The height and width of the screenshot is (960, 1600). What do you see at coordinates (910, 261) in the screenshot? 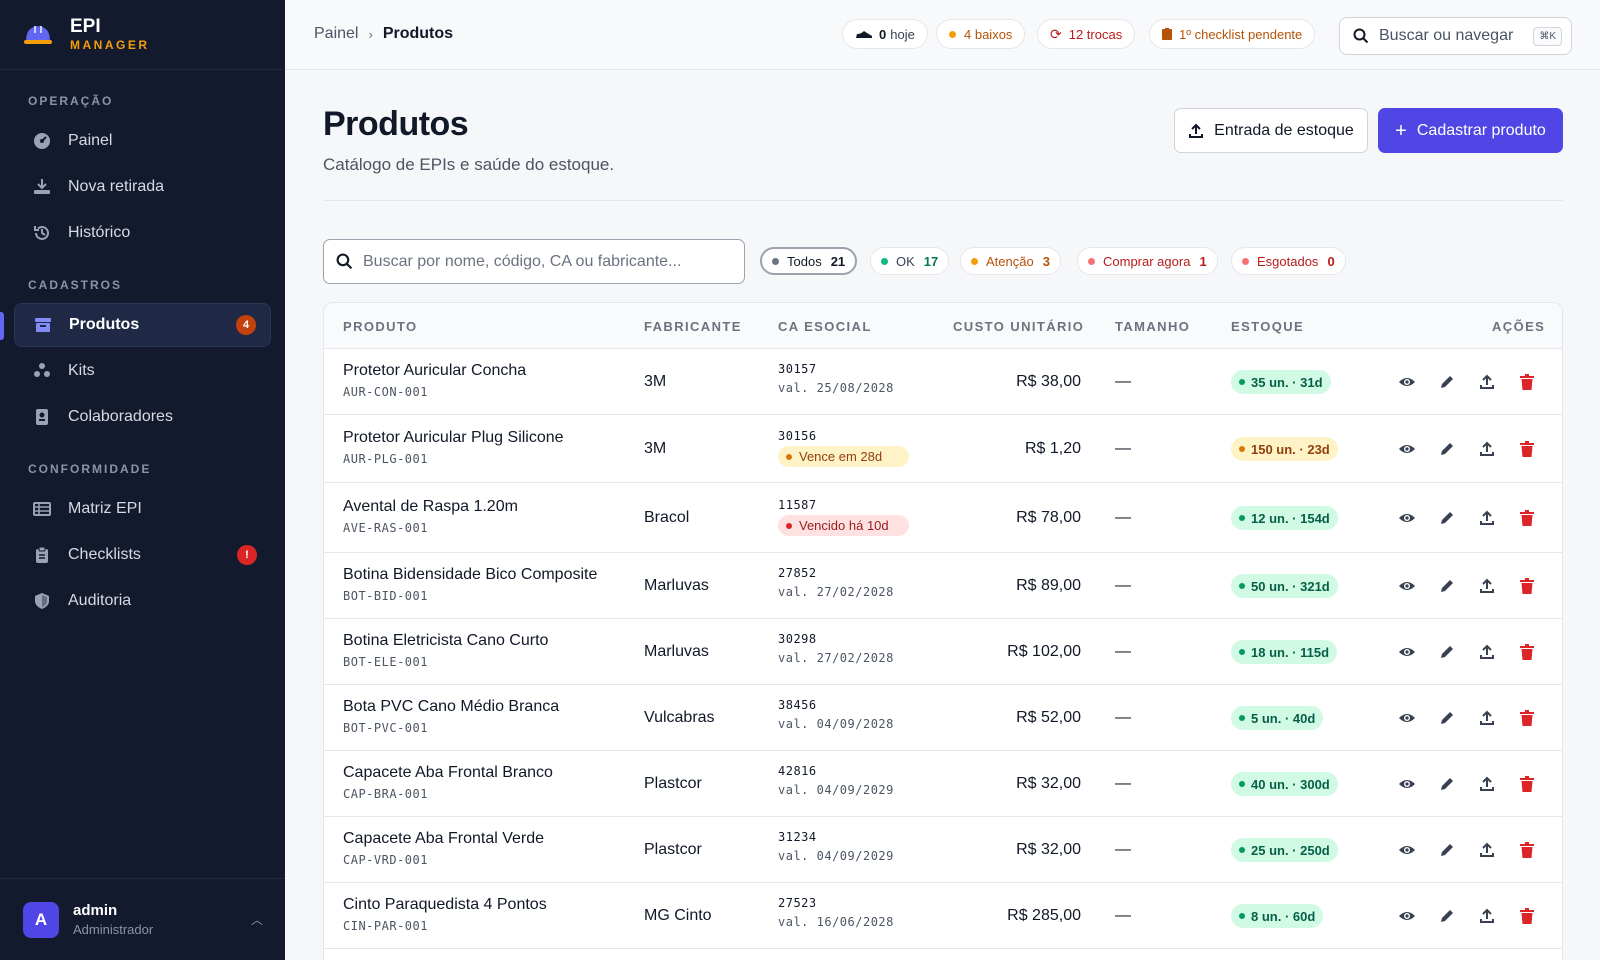
I see `filter-ok: OK 17` at bounding box center [910, 261].